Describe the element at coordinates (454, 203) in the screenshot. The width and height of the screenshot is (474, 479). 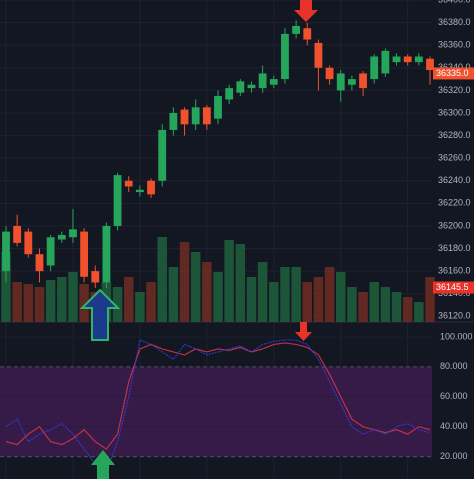
I see `y-tick-label: 36220.0` at that location.